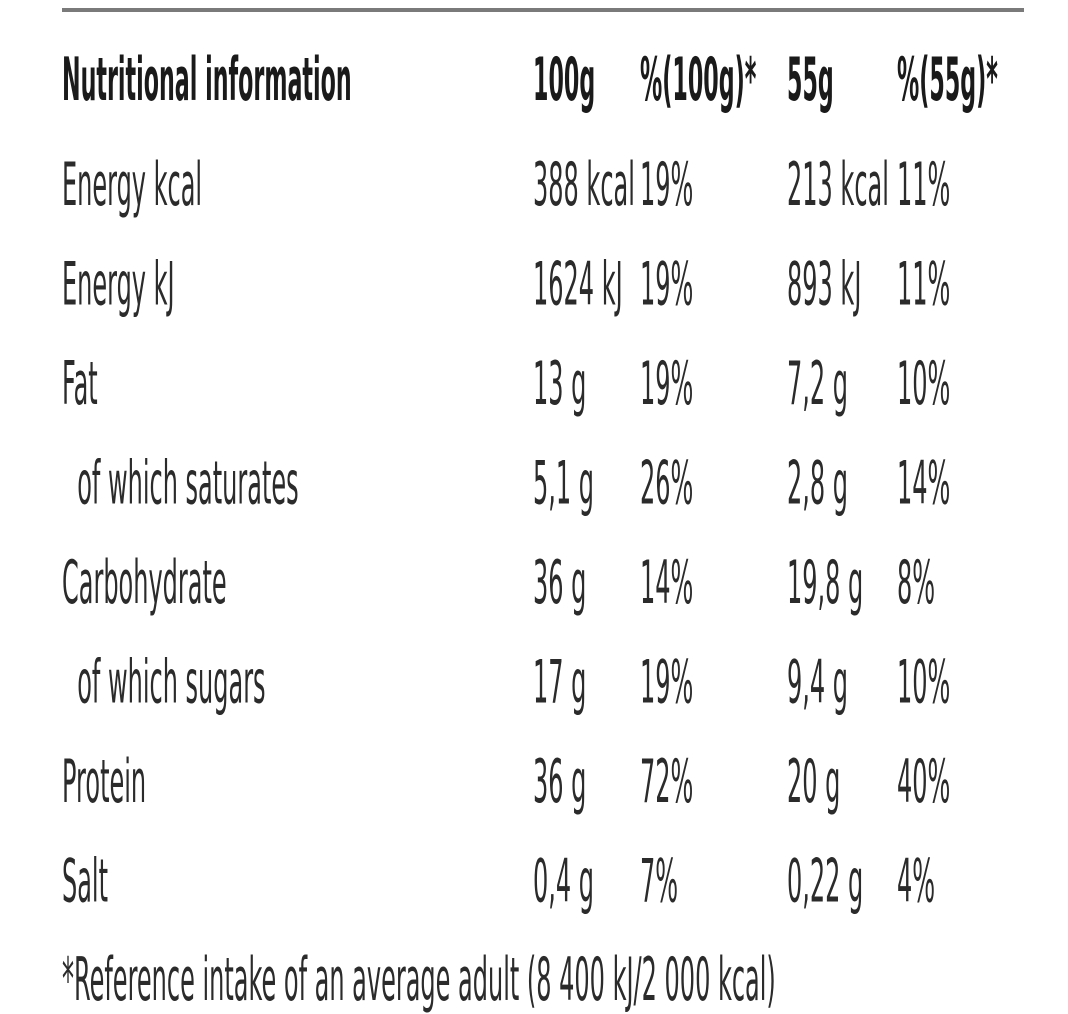 The width and height of the screenshot is (1068, 1014). I want to click on cell-text: Carbohydrate, so click(144, 583).